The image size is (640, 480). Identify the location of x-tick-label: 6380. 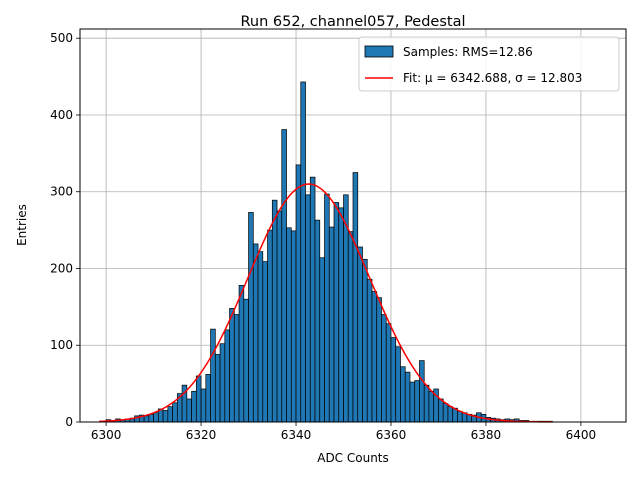
(486, 435).